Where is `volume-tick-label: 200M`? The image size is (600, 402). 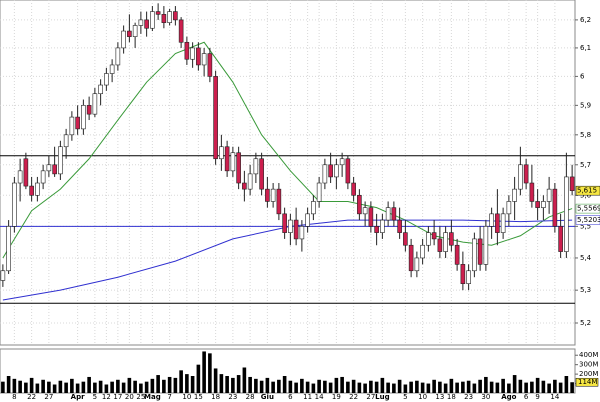 volume-tick-label: 200M is located at coordinates (588, 374).